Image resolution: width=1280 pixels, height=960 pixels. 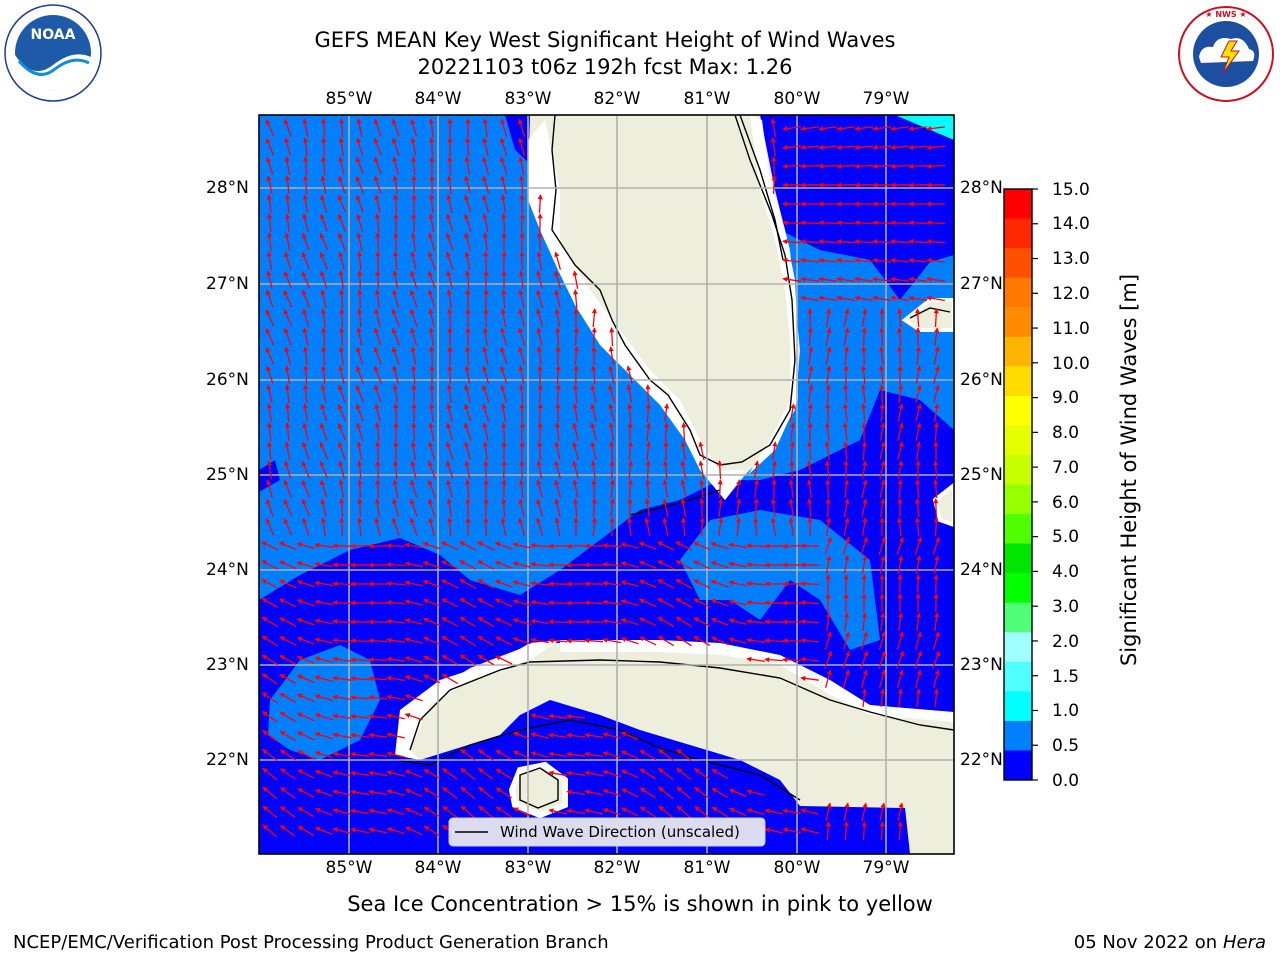 What do you see at coordinates (269, 476) in the screenshot?
I see `wave-band-0-0.5-gulf-east` at bounding box center [269, 476].